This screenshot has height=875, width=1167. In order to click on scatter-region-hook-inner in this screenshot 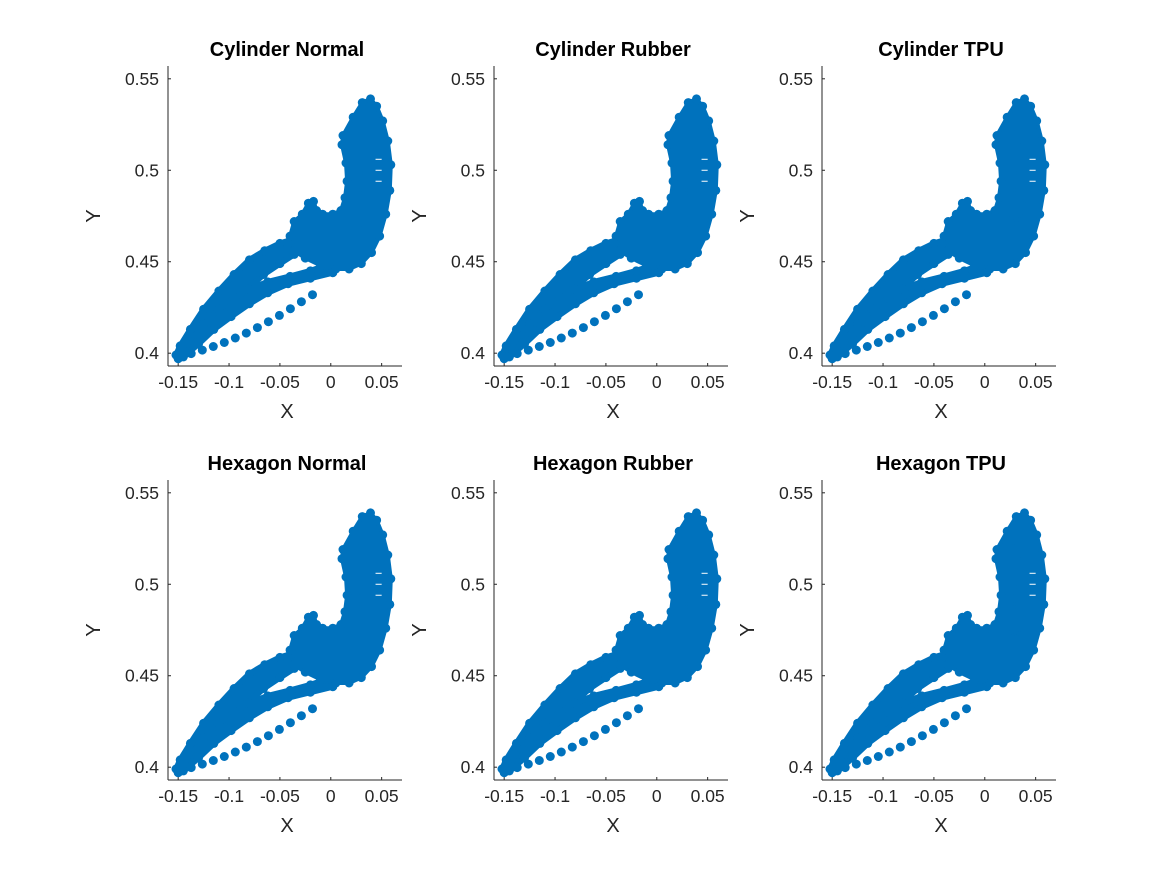, I will do `click(690, 591)`.